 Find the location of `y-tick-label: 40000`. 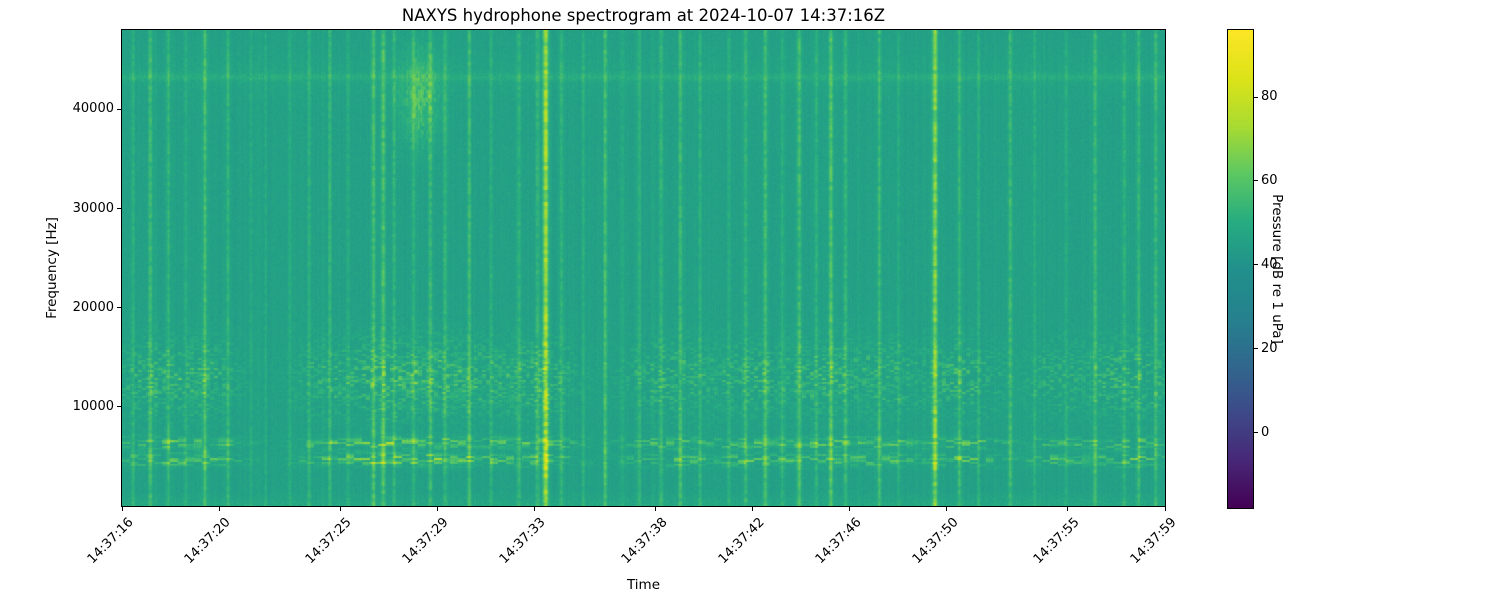

y-tick-label: 40000 is located at coordinates (93, 109).